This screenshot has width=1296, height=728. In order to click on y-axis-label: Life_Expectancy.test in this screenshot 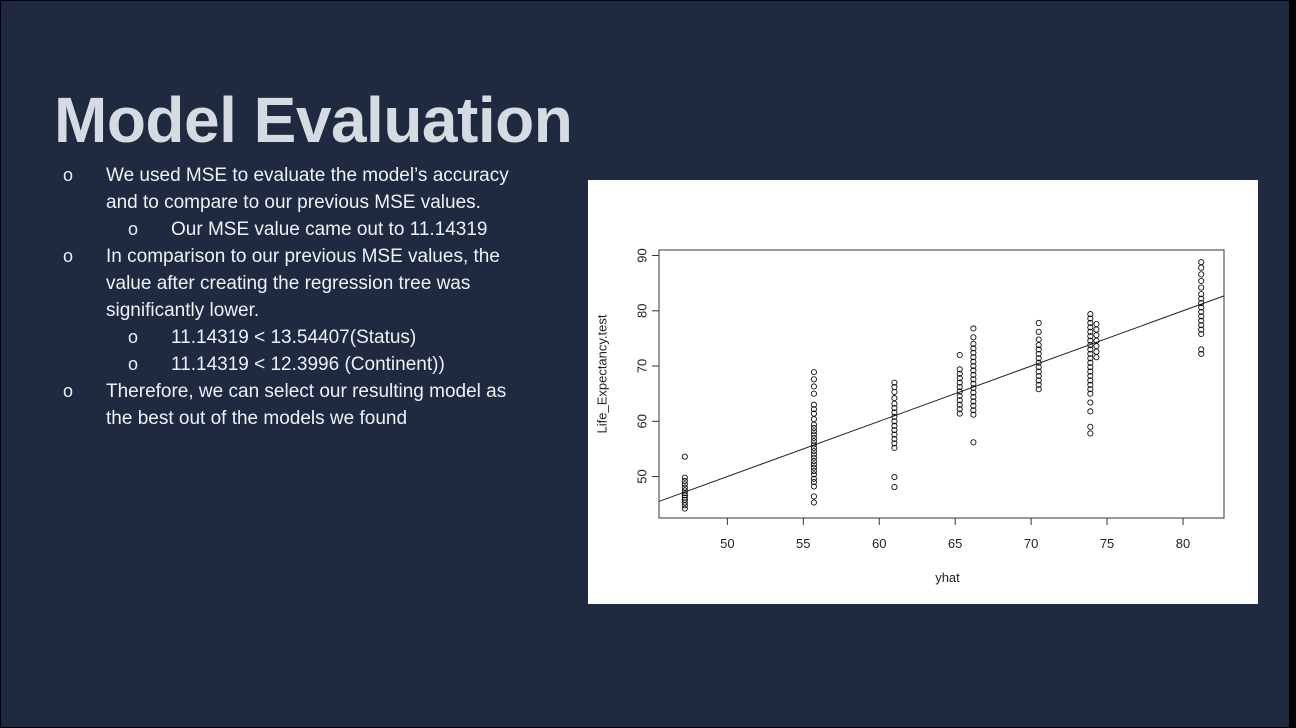, I will do `click(601, 373)`.